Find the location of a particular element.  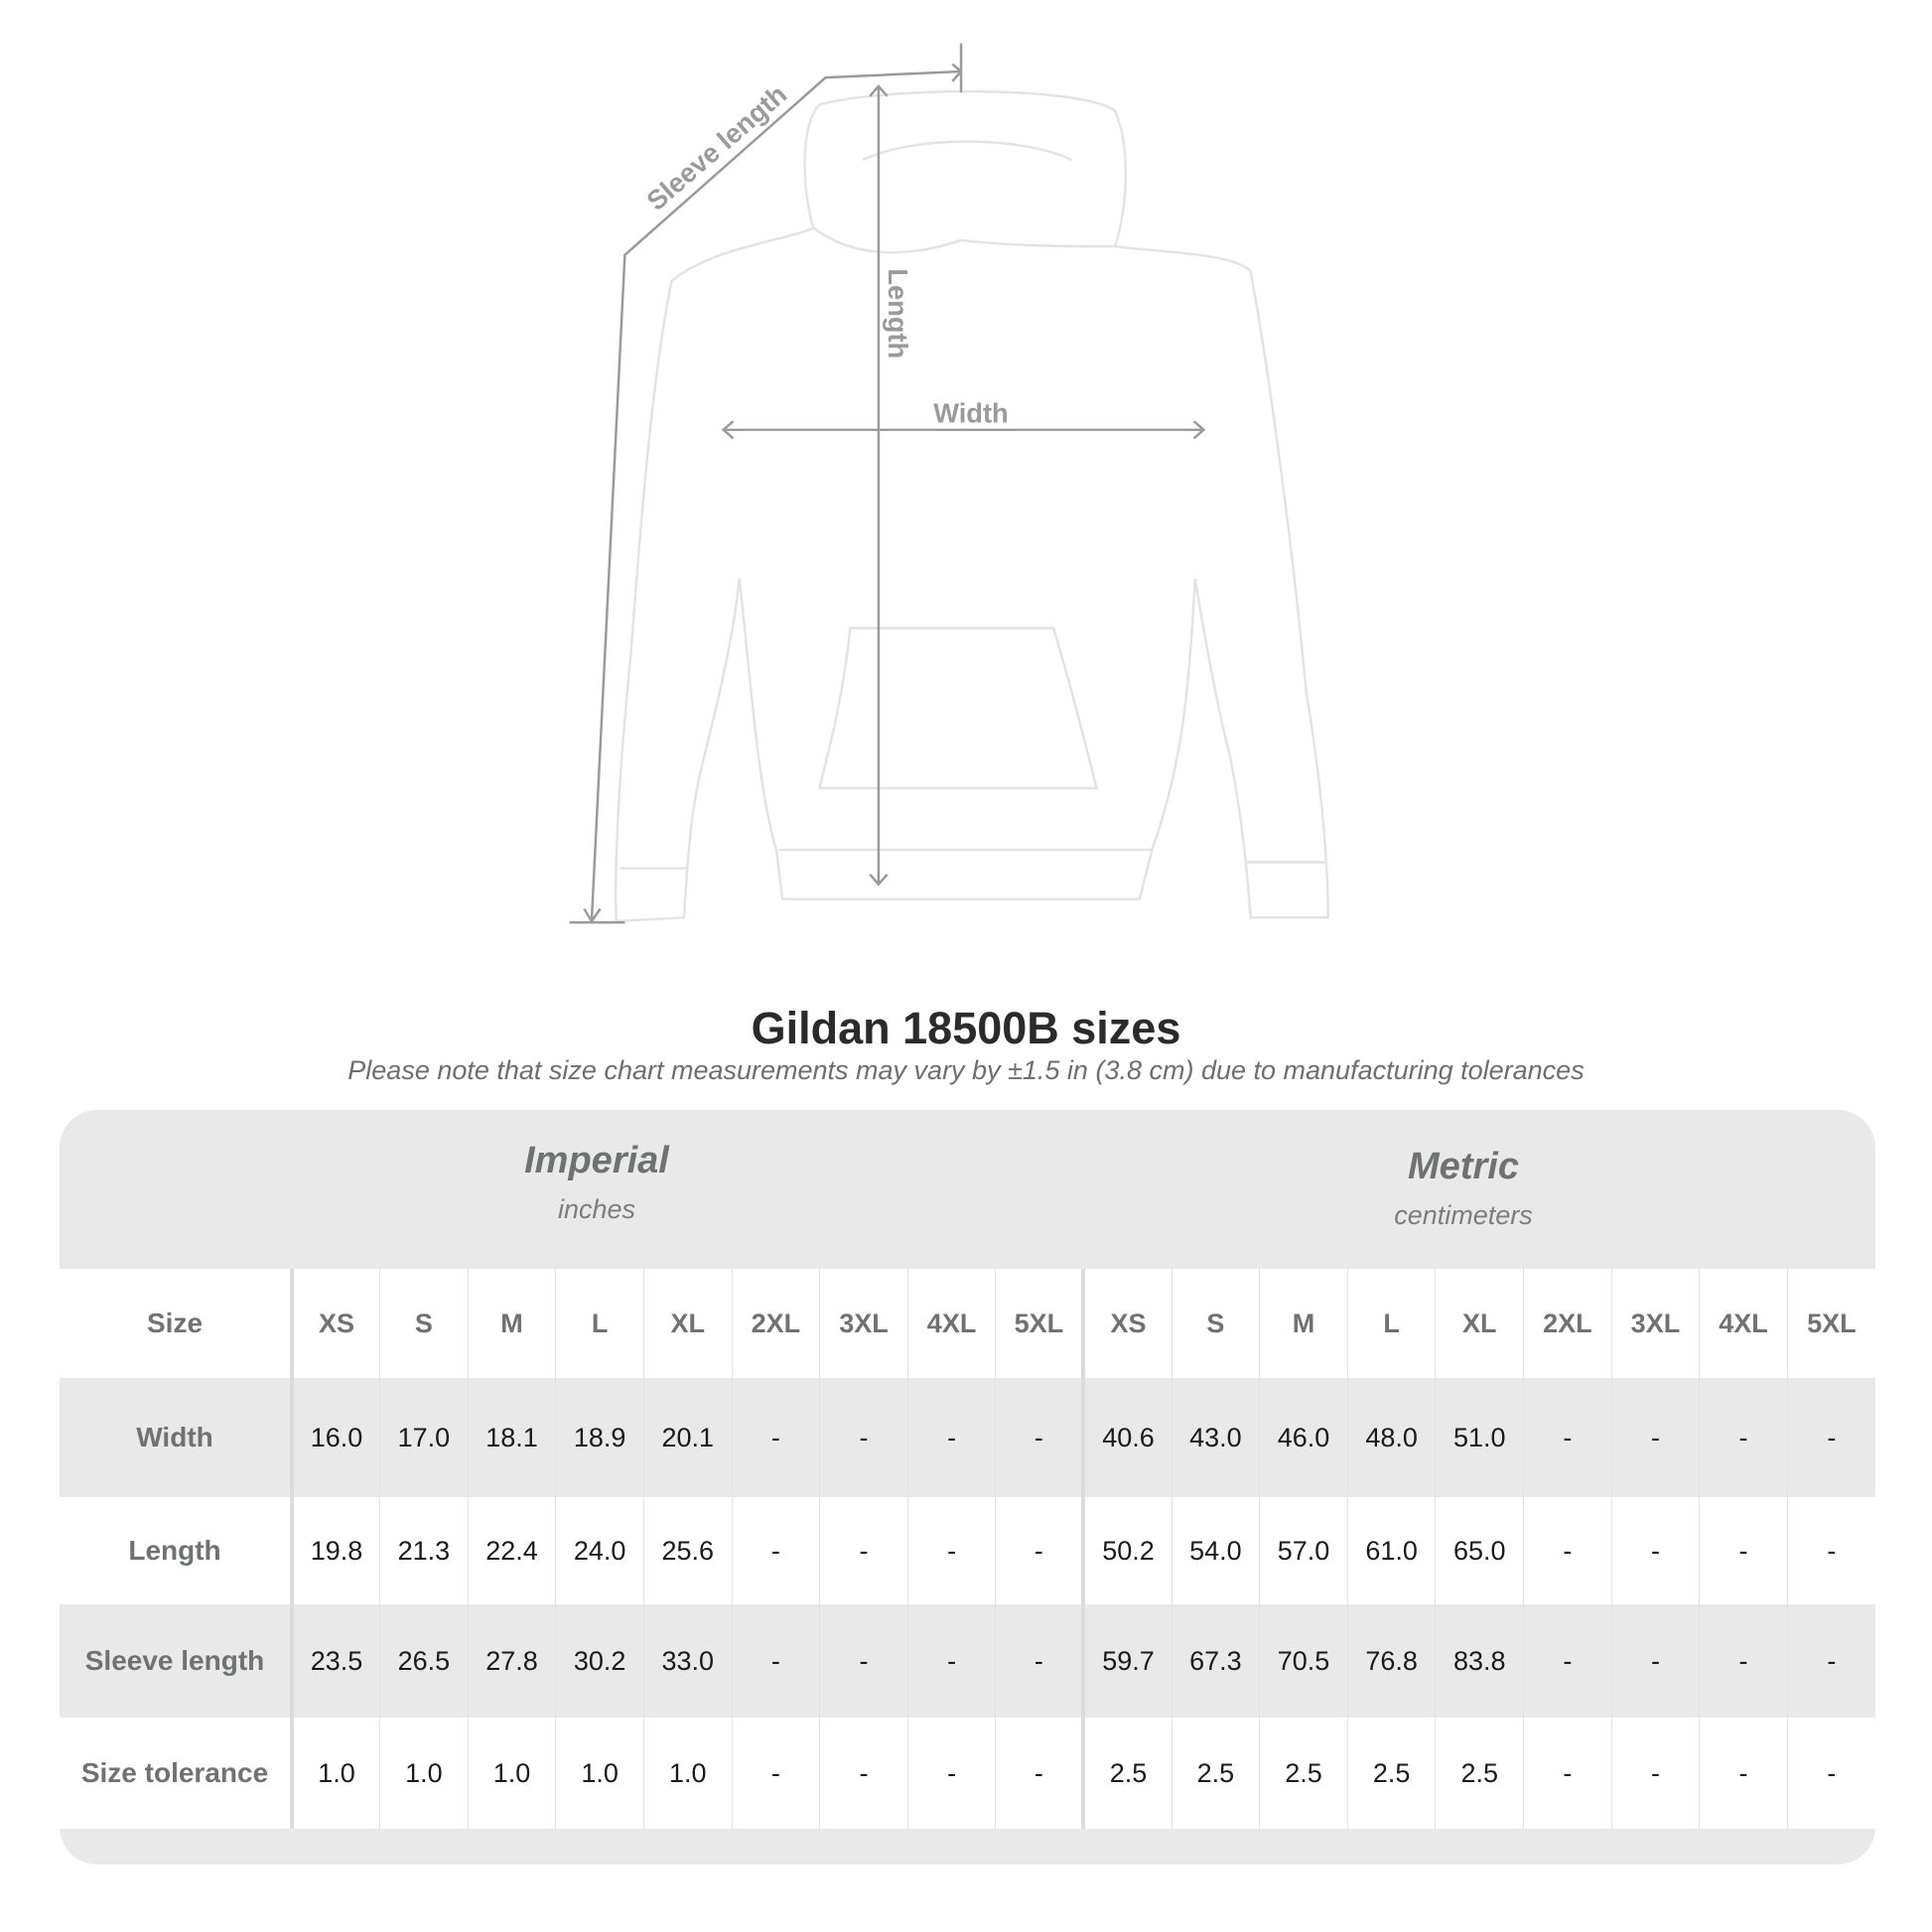

metric-value-cell: 46.0 is located at coordinates (1303, 1438).